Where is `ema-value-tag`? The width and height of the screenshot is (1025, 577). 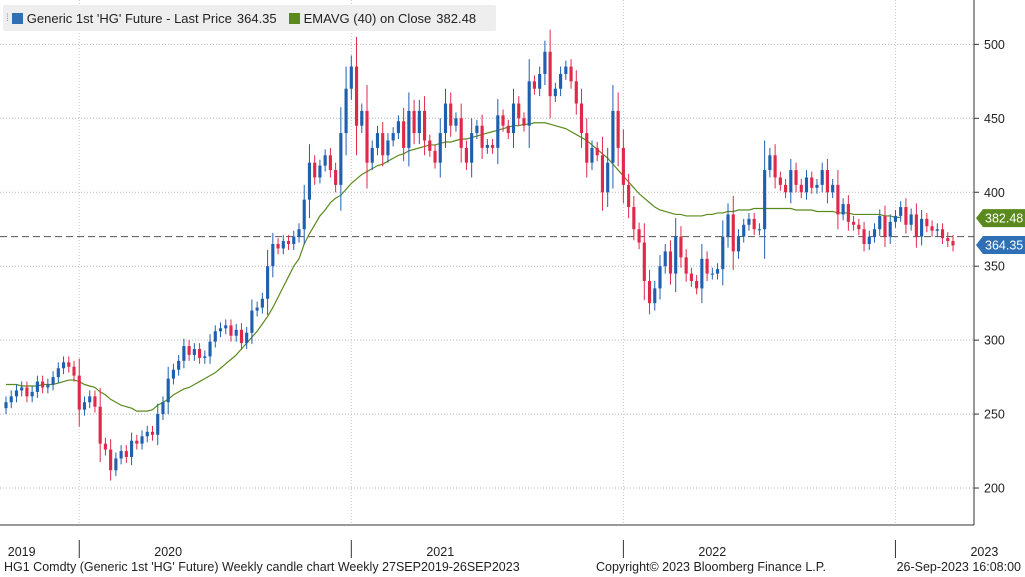
ema-value-tag is located at coordinates (1000, 218).